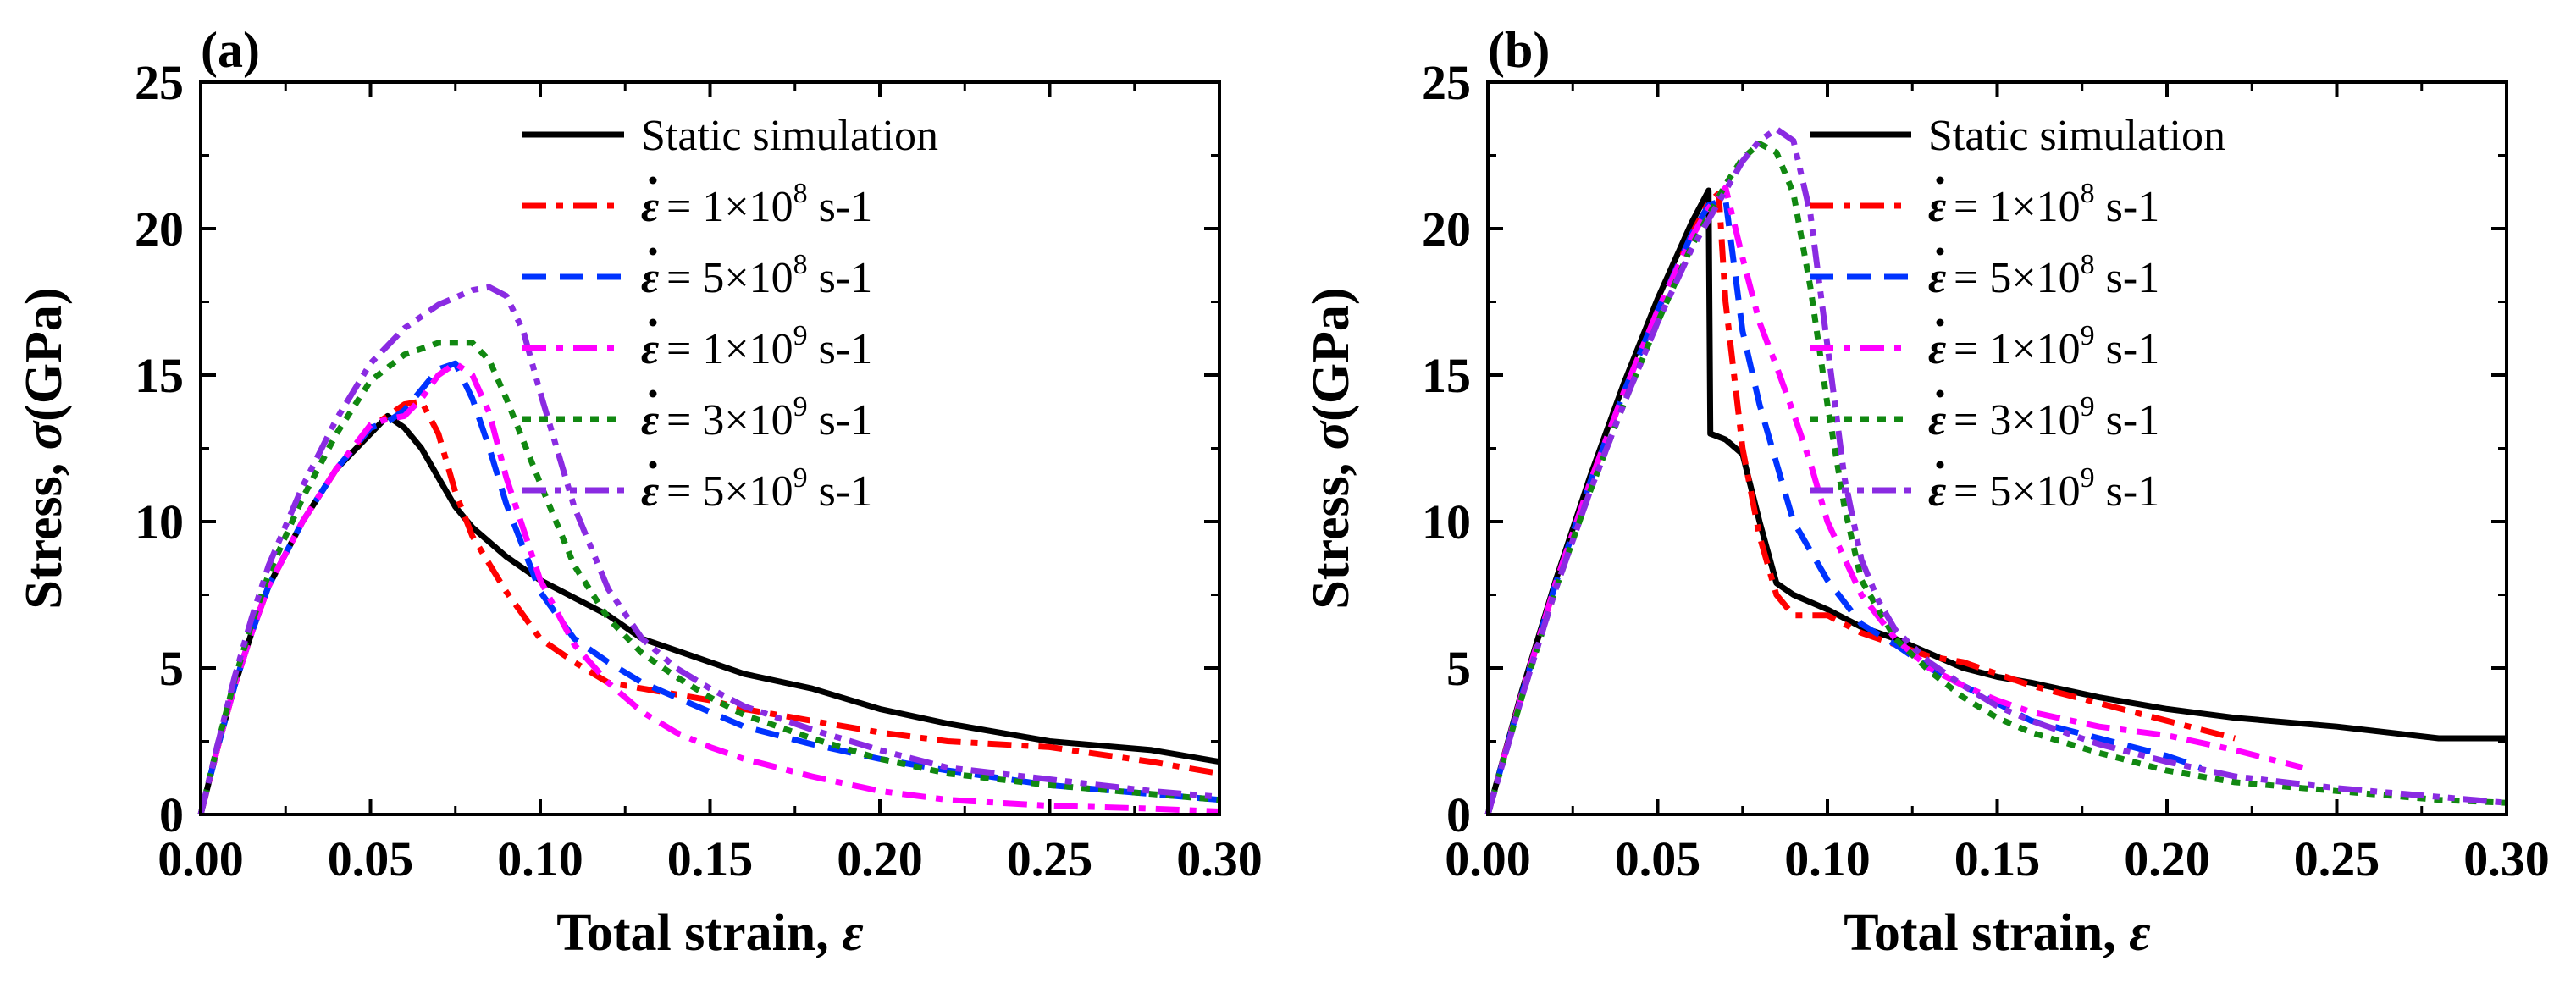  Describe the element at coordinates (231, 50) in the screenshot. I see `panel-label: (a)` at that location.